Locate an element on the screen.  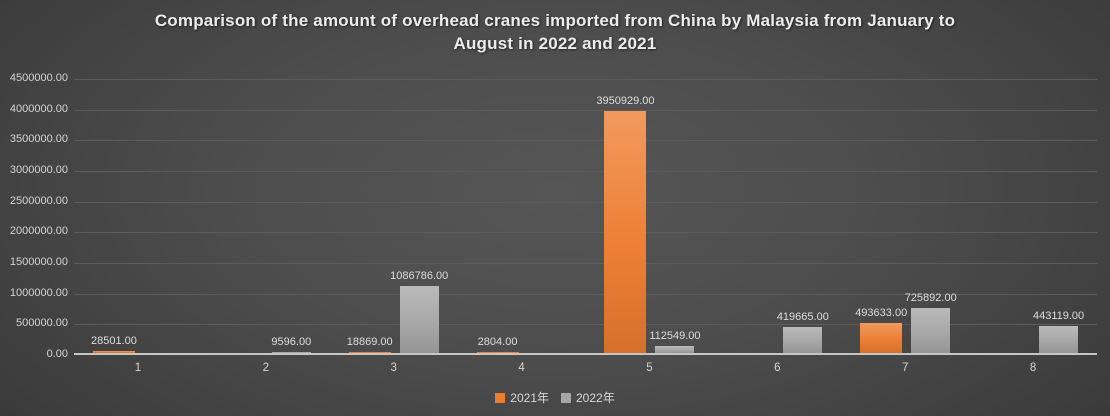
legend-swatch-2021-icon is located at coordinates (500, 397).